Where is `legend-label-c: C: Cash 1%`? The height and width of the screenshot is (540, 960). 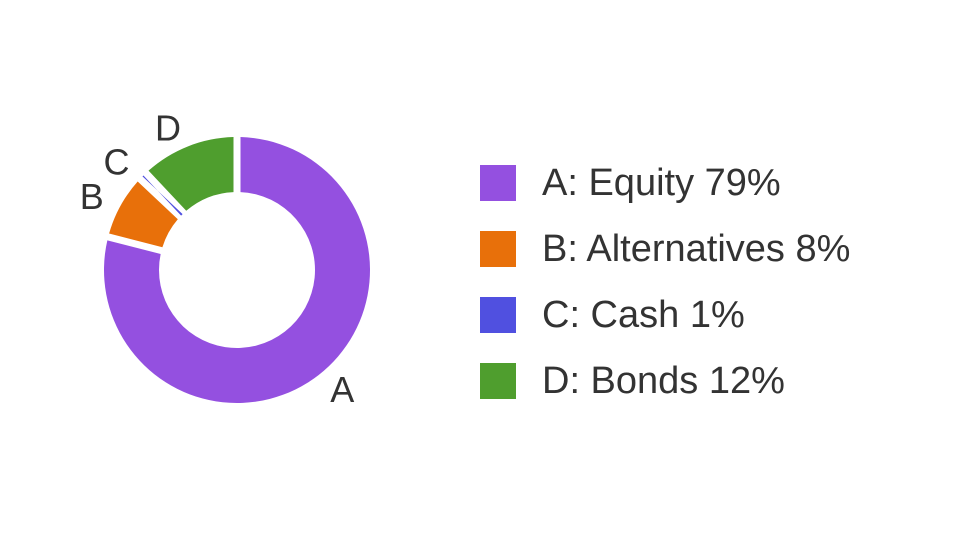 legend-label-c: C: Cash 1% is located at coordinates (643, 315).